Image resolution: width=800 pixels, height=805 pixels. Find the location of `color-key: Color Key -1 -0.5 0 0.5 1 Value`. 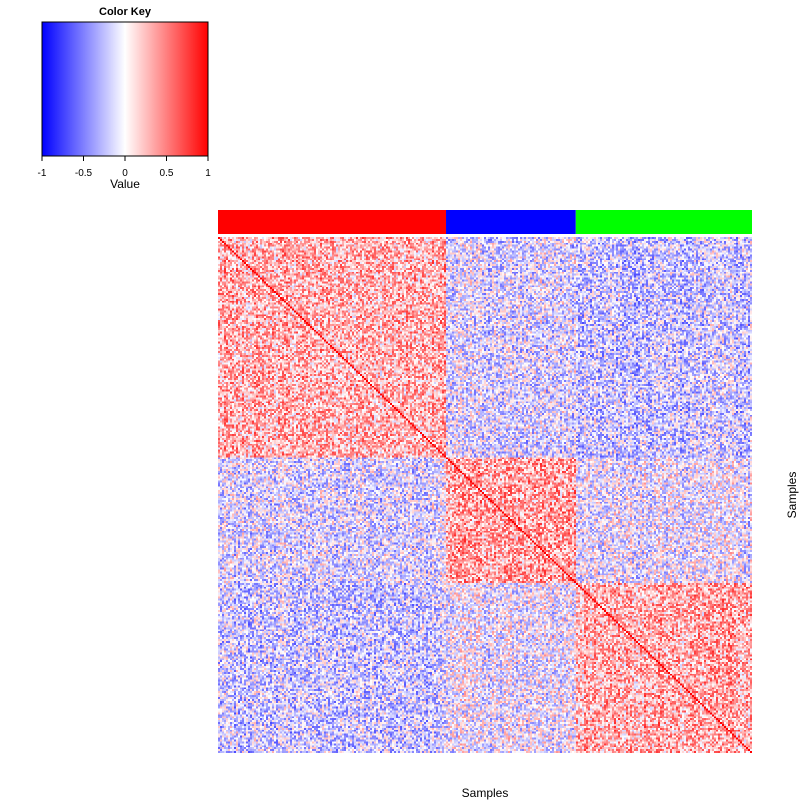

color-key: Color Key -1 -0.5 0 0.5 1 Value is located at coordinates (125, 98).